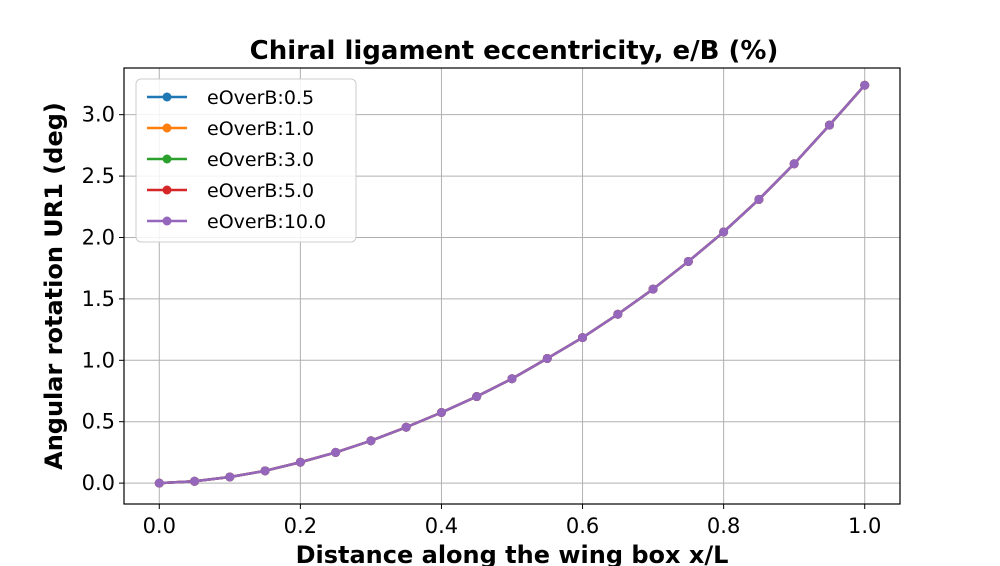 The image size is (1000, 566). Describe the element at coordinates (159, 526) in the screenshot. I see `x-tick-label: 0.0` at that location.